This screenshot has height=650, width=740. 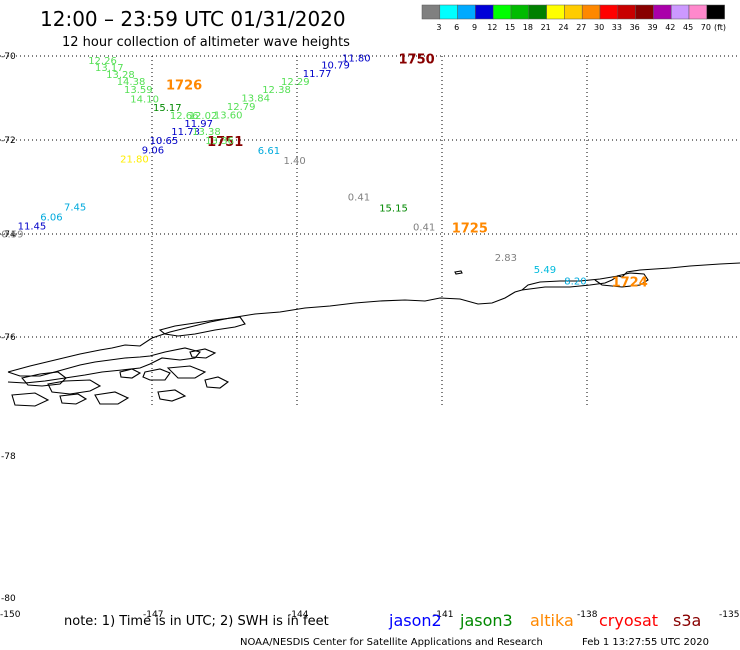 I want to click on legend-unit-label: (ft), so click(x=720, y=27).